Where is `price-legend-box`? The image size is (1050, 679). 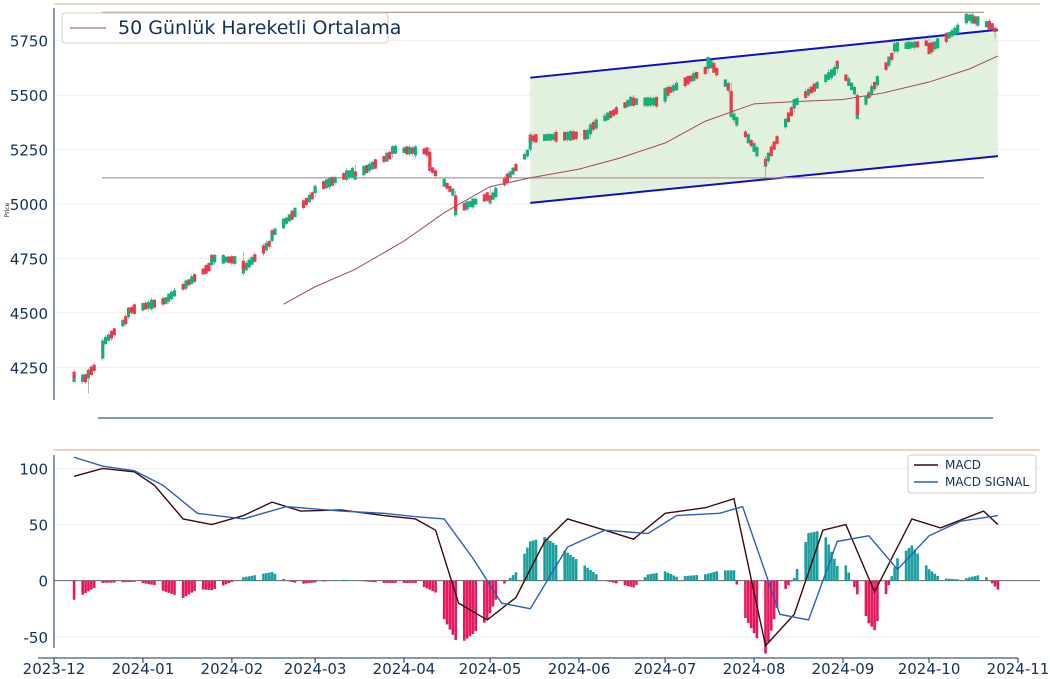 price-legend-box is located at coordinates (225, 28).